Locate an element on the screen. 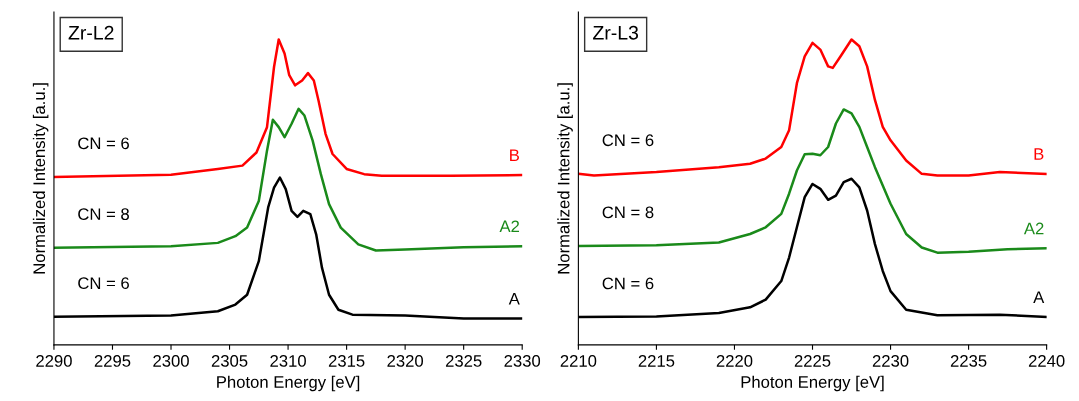 This screenshot has height=401, width=1079. x-tick-label: 2235 is located at coordinates (968, 361).